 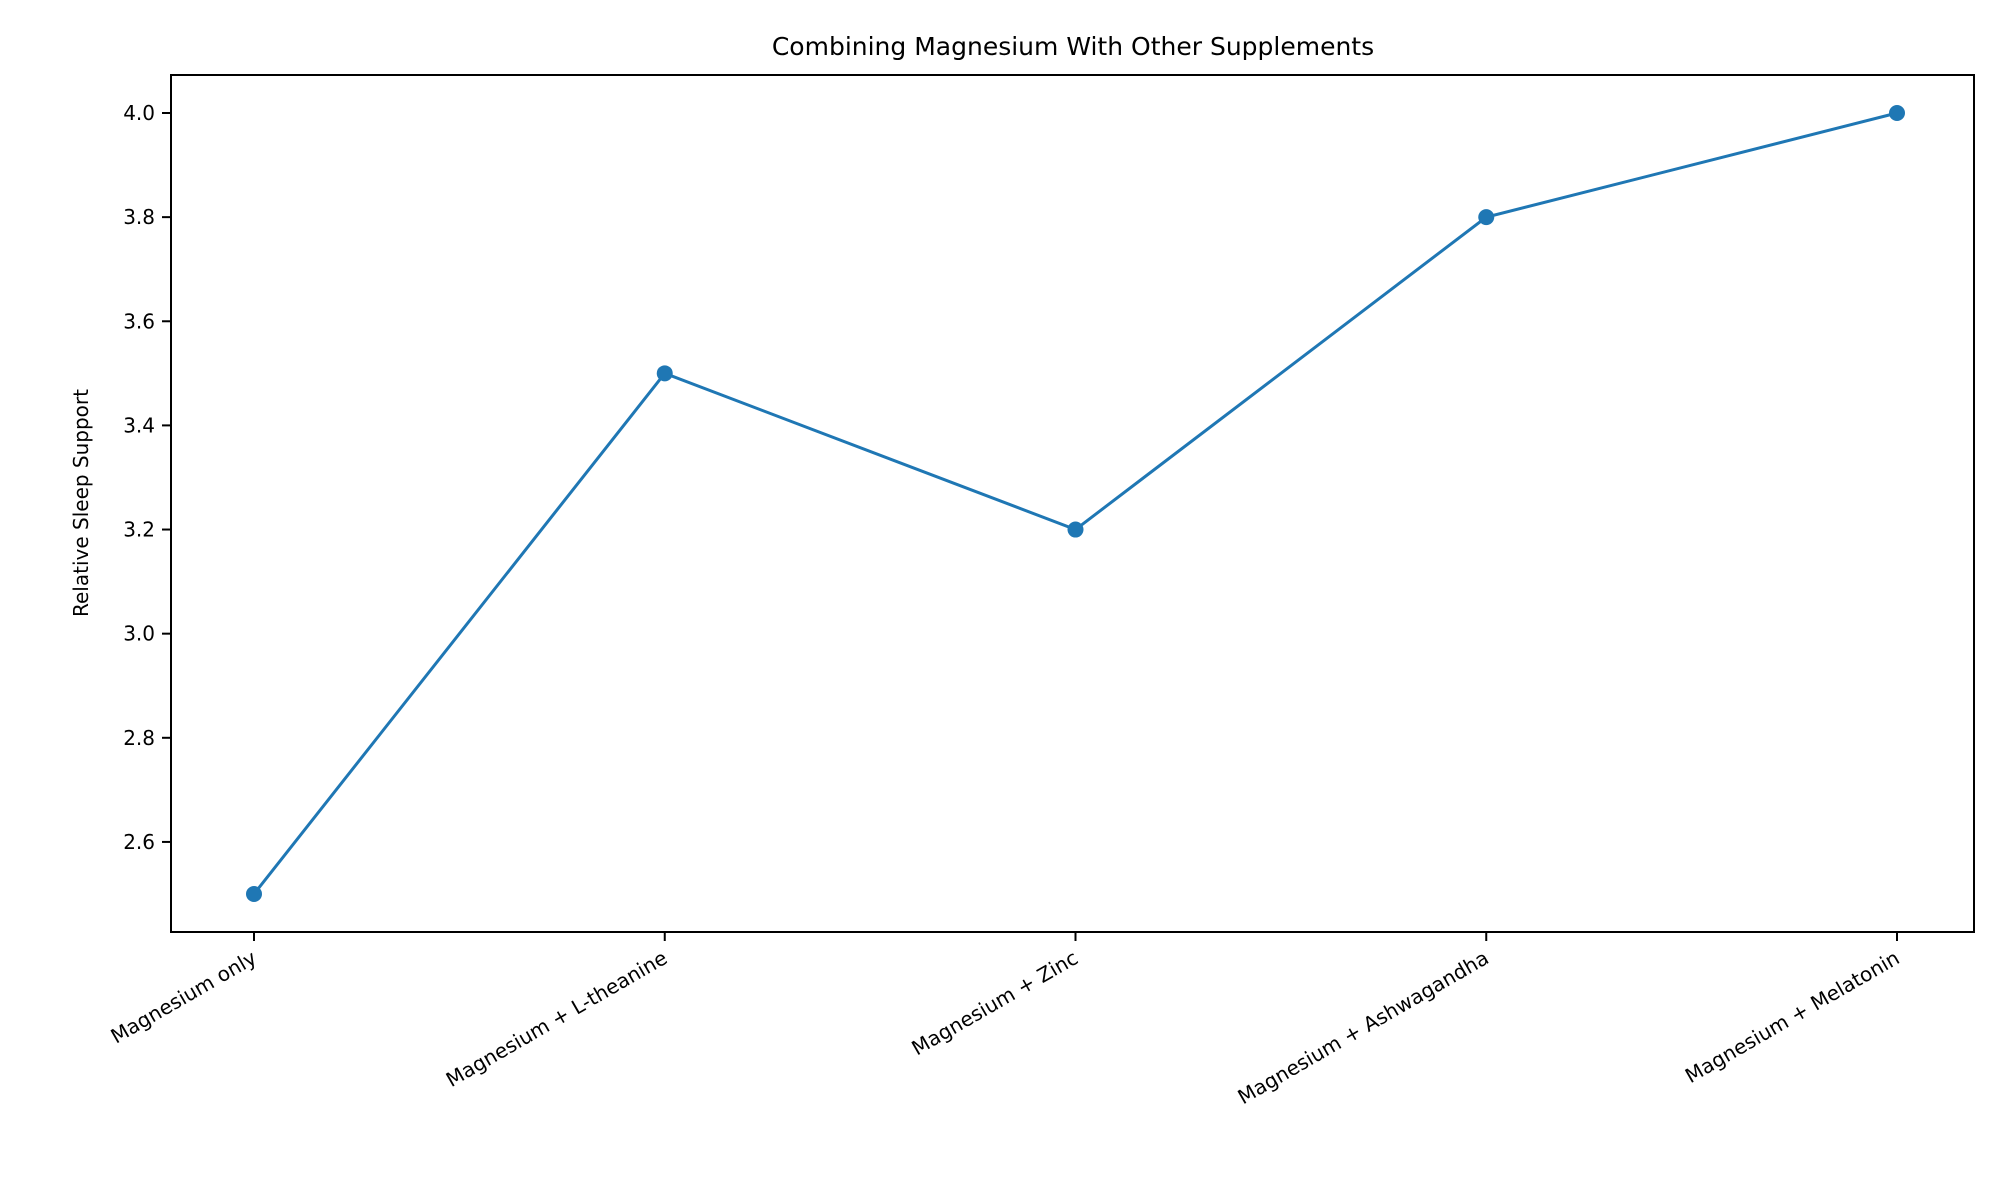 I want to click on y-tick-label: 2.8, so click(x=139, y=738).